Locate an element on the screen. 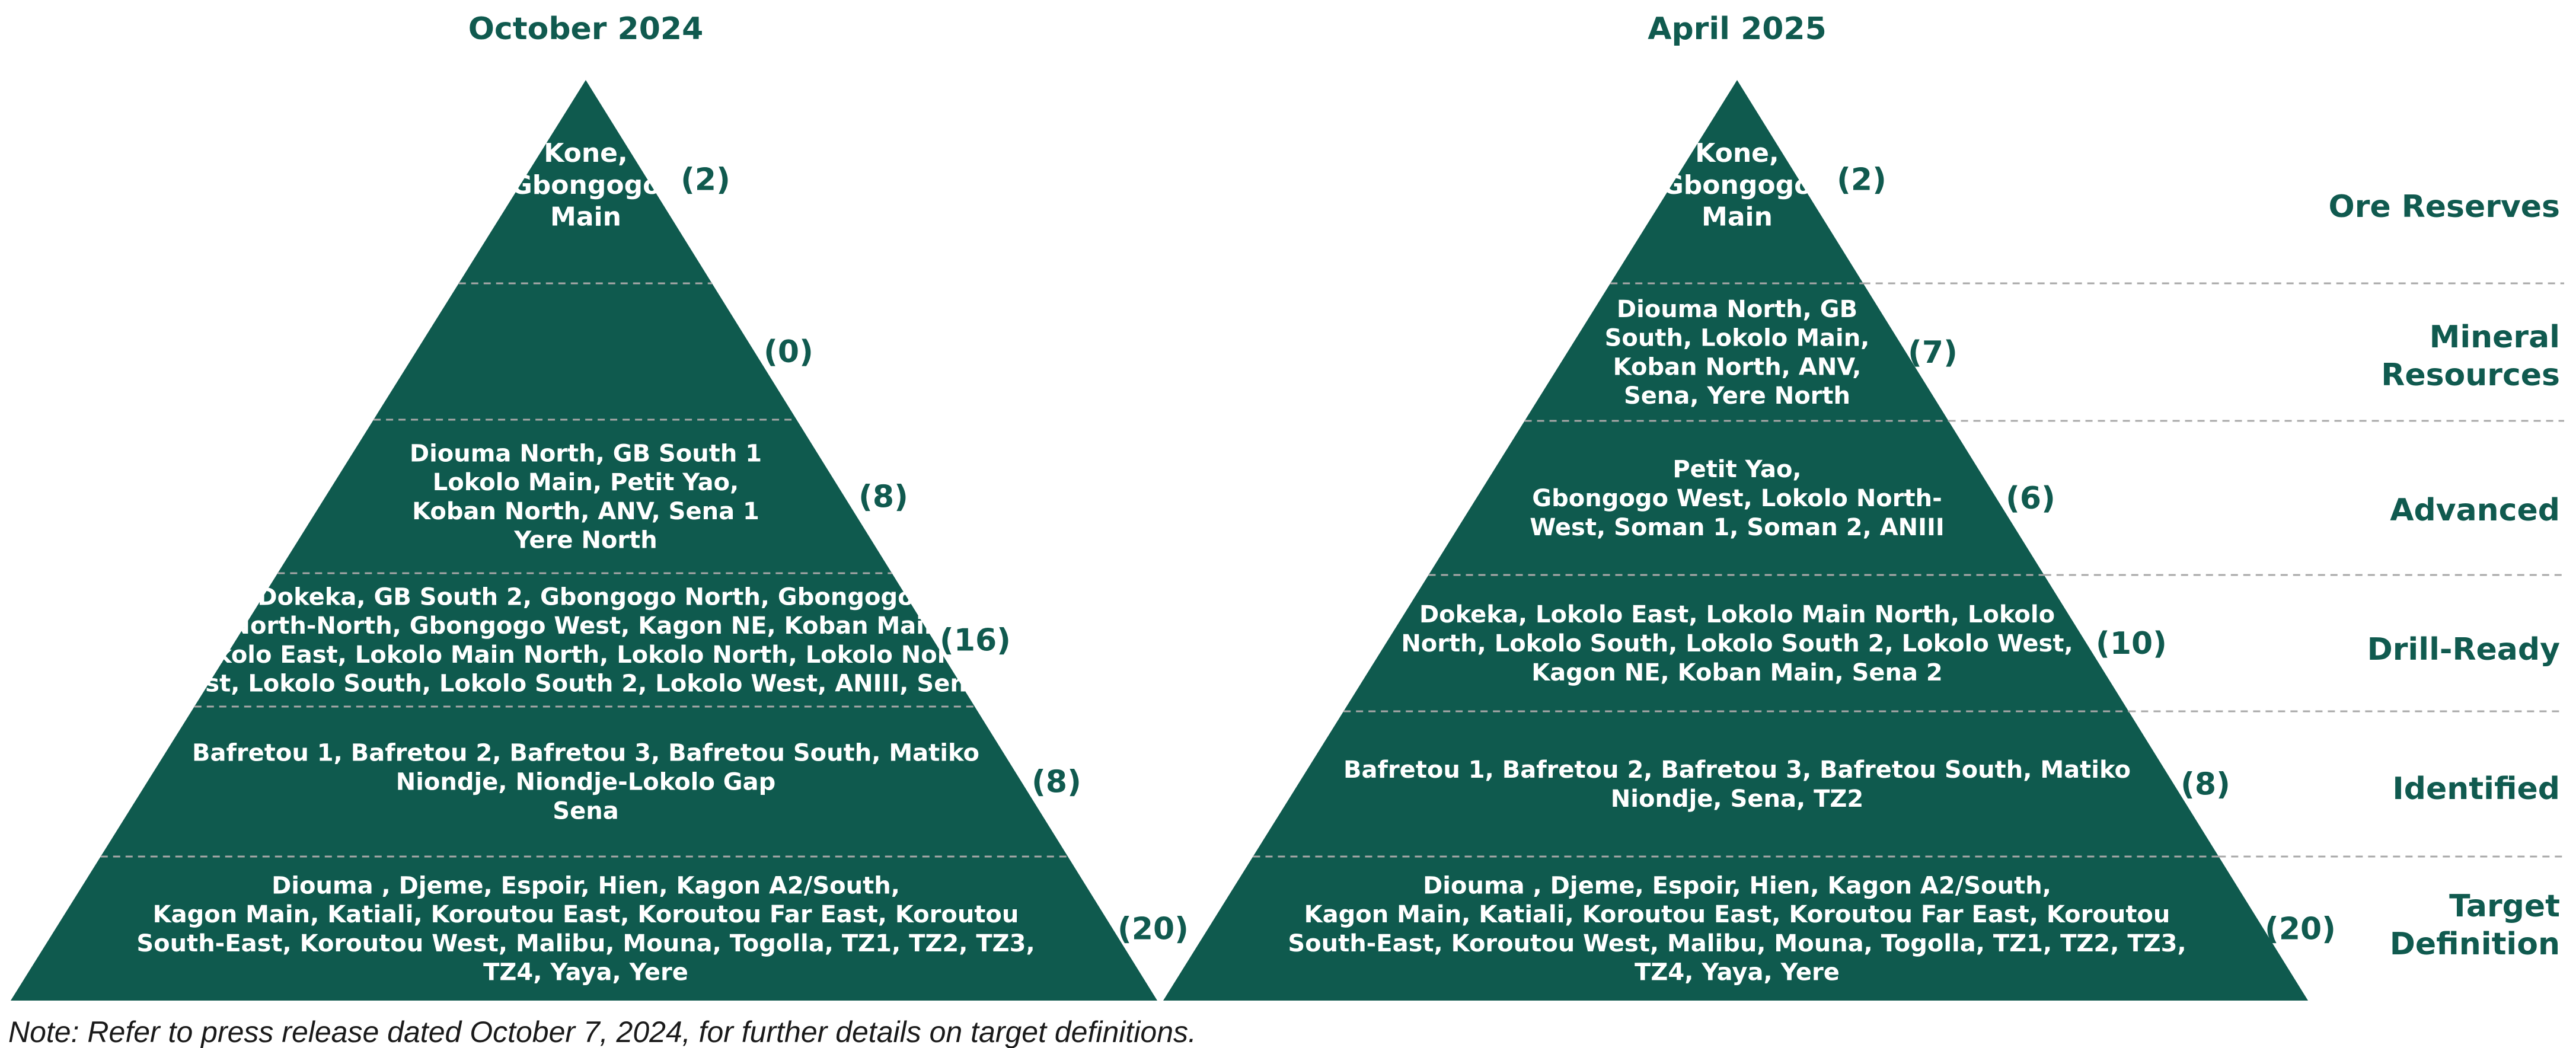  stage-label: Drill-Ready is located at coordinates (2463, 649).